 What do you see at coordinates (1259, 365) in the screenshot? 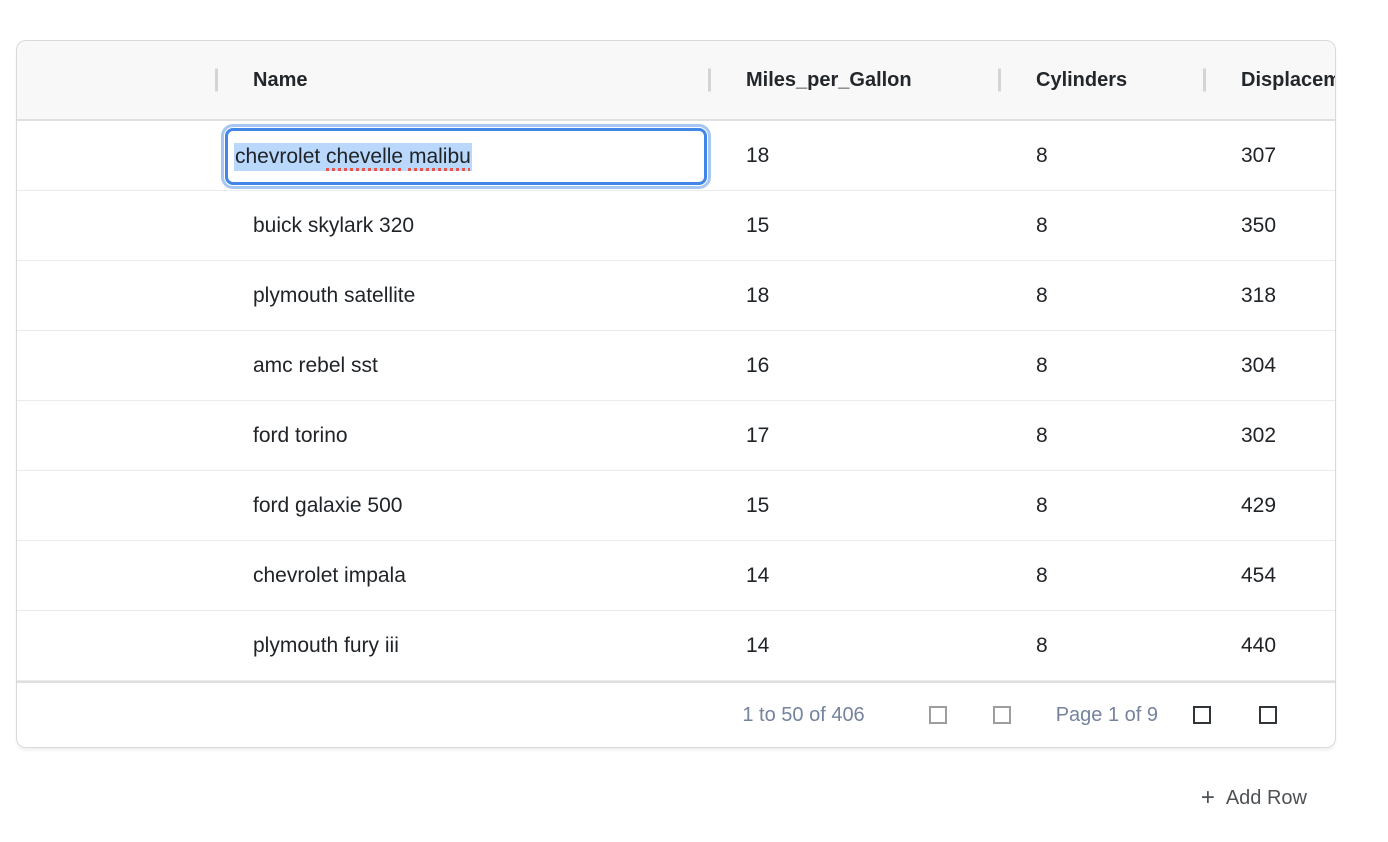
I see `cell-displacement: 304` at bounding box center [1259, 365].